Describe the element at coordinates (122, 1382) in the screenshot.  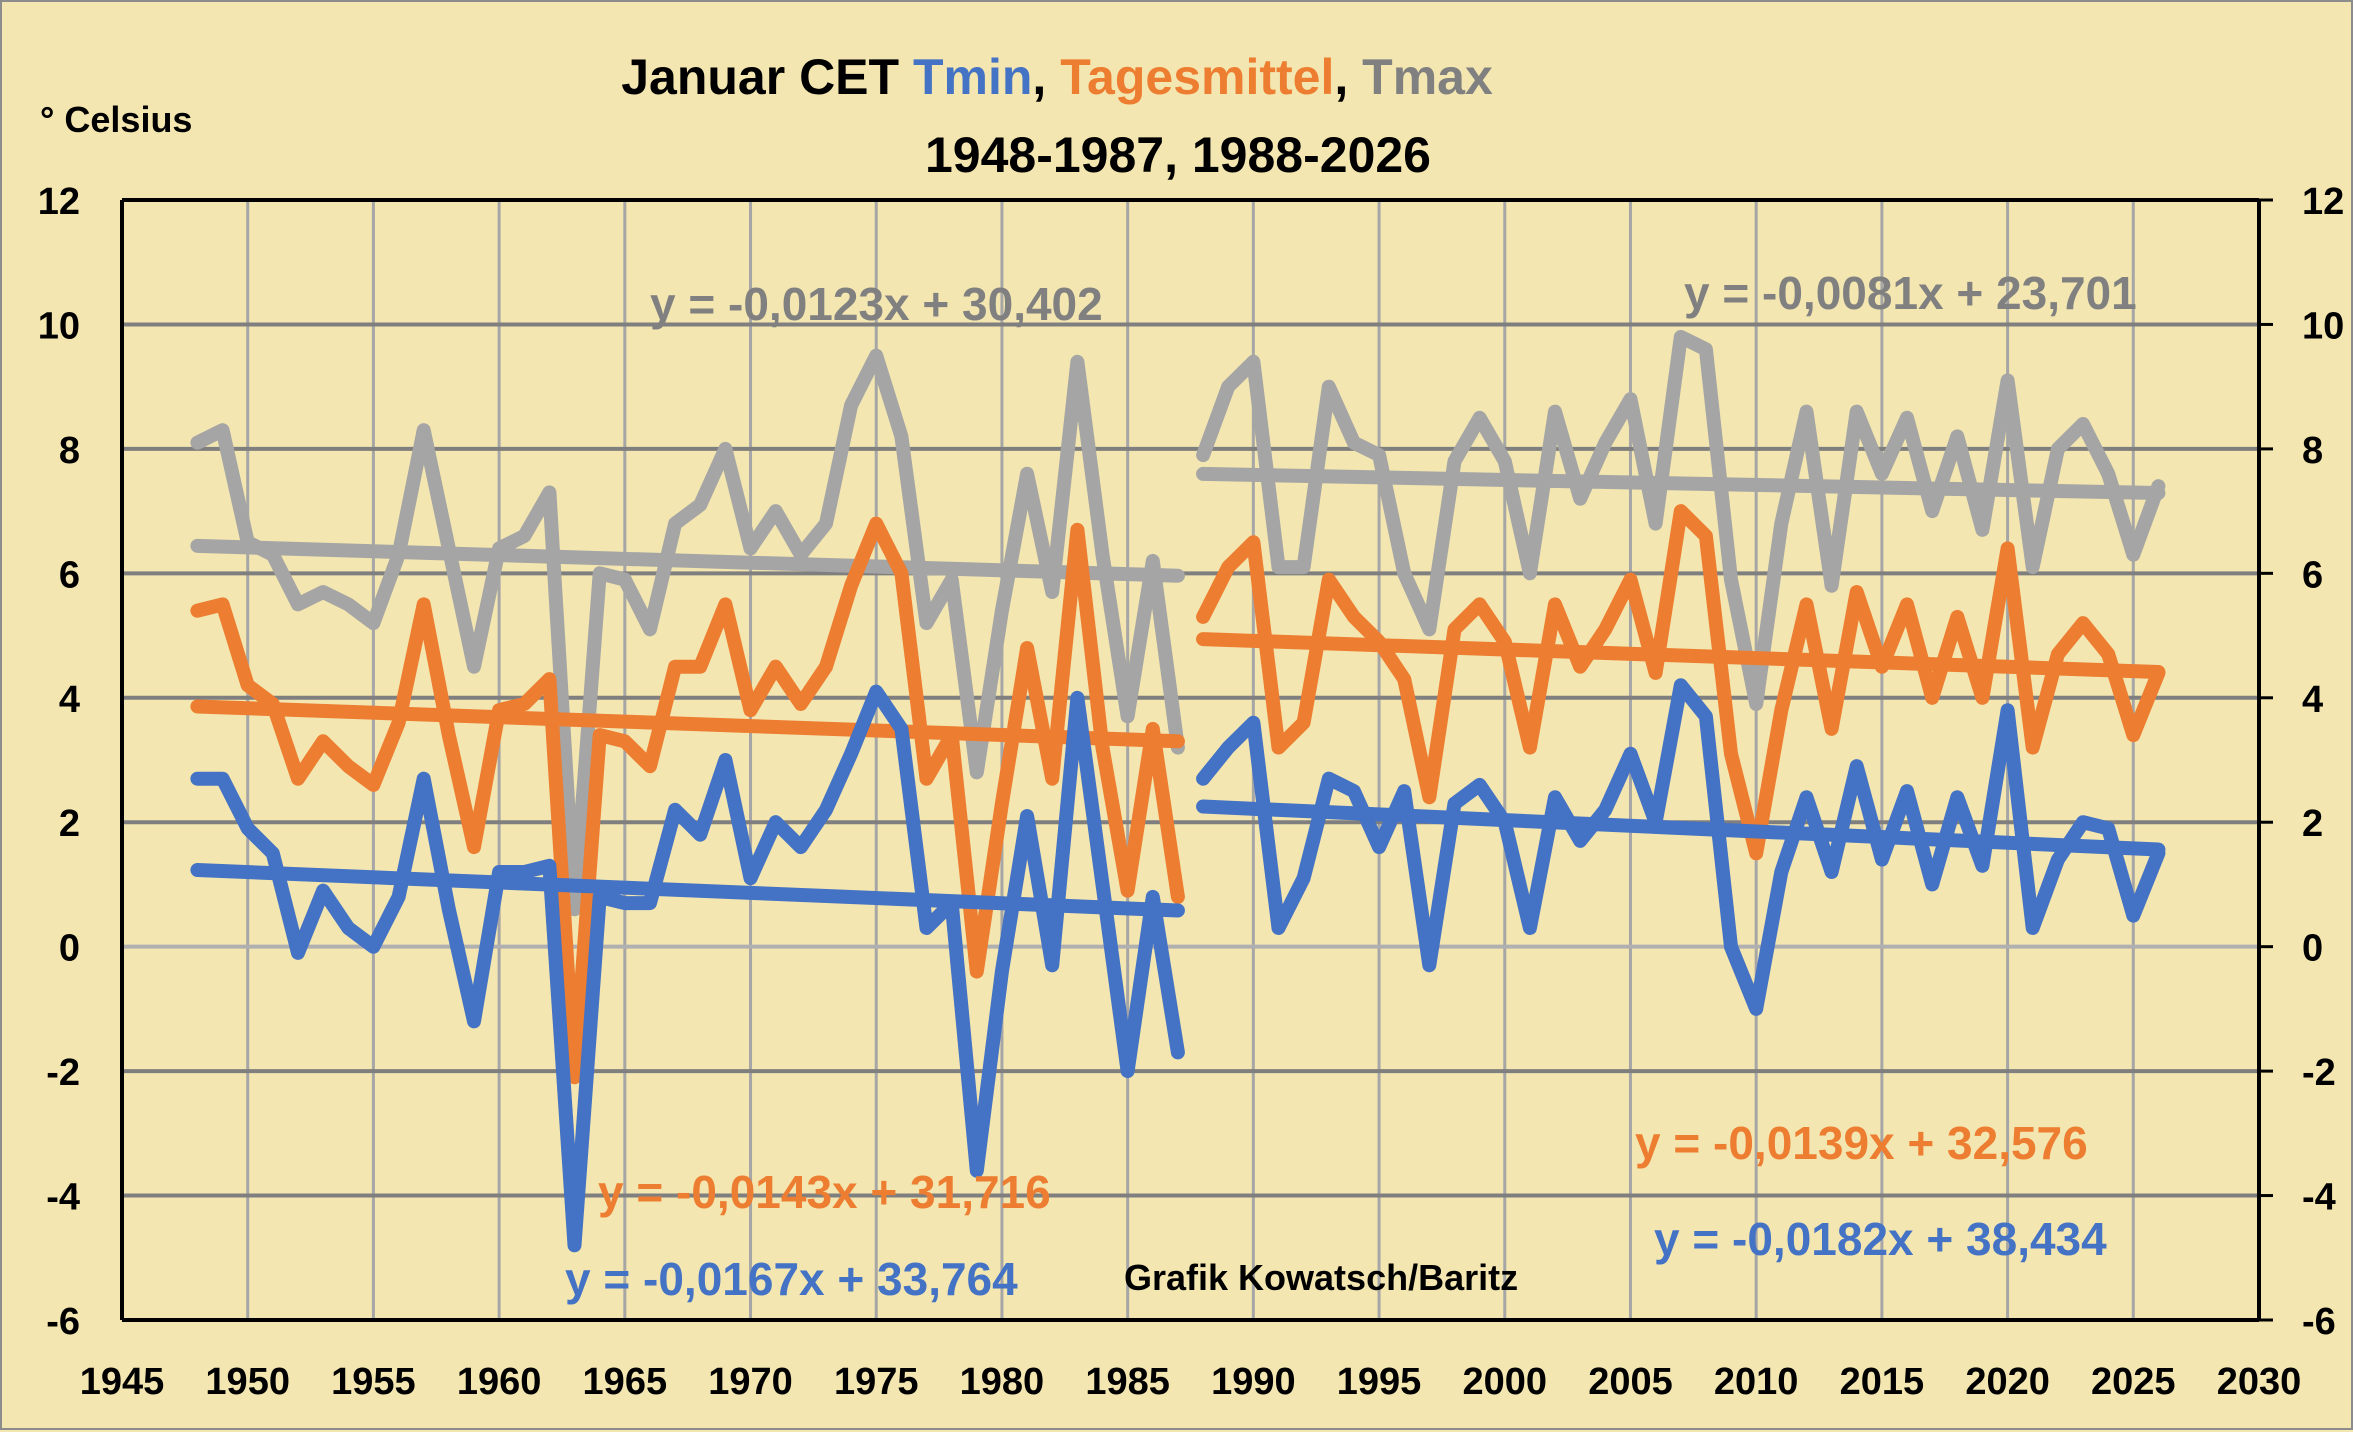
I see `x-tick-label: 1945` at that location.